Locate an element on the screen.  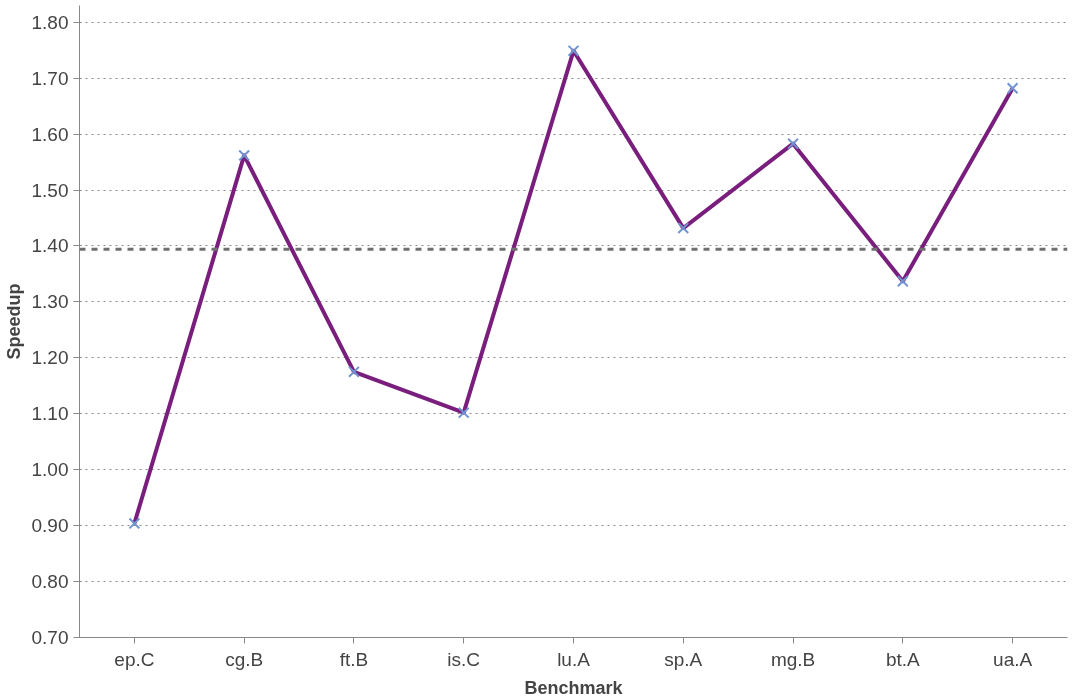
x-tick-label: cg.B is located at coordinates (244, 659).